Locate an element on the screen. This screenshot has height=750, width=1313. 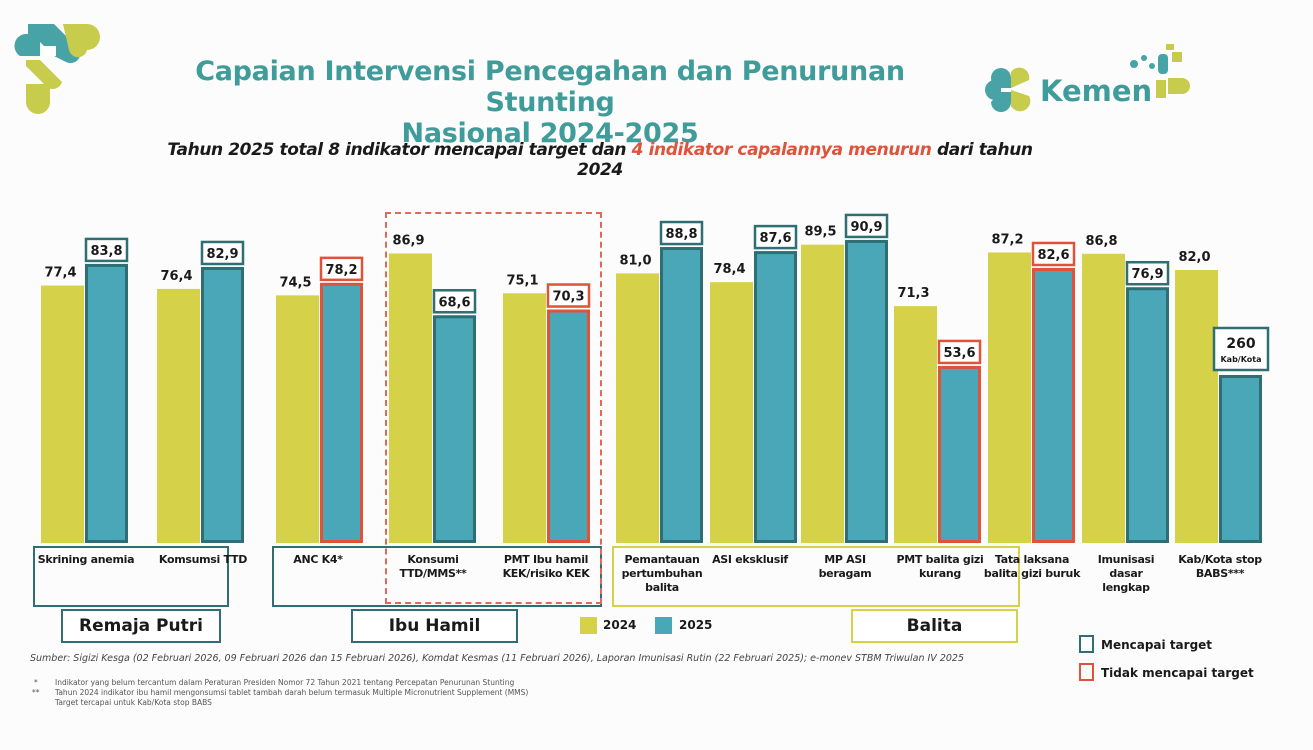
data-label-2024: 86,8 is located at coordinates (1101, 241).